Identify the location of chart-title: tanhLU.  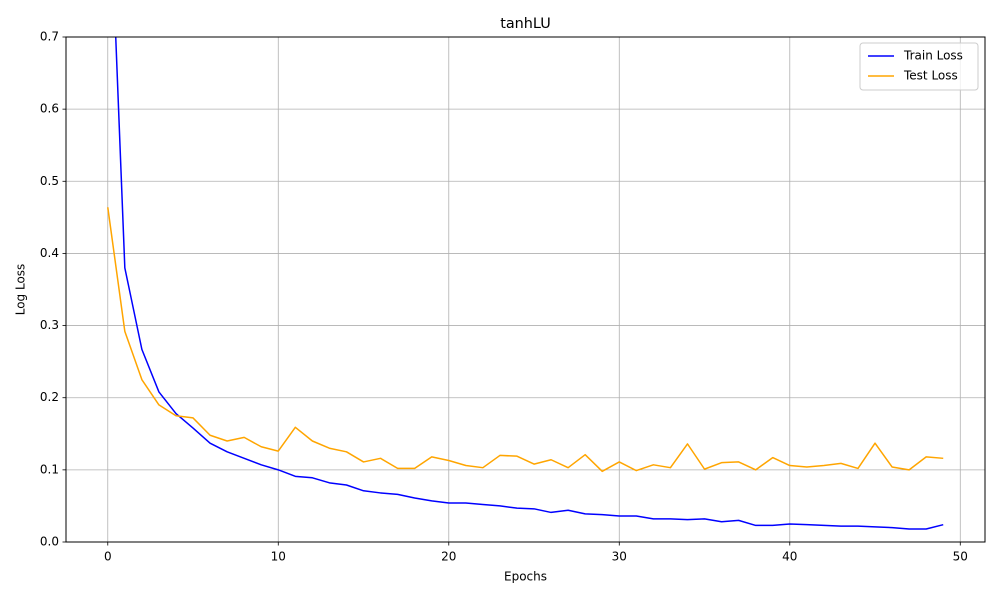
(525, 24).